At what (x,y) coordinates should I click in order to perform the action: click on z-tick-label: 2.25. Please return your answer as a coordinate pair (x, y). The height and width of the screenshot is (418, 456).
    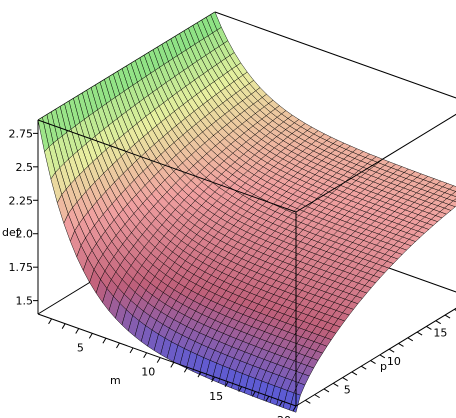
    Looking at the image, I should click on (21, 200).